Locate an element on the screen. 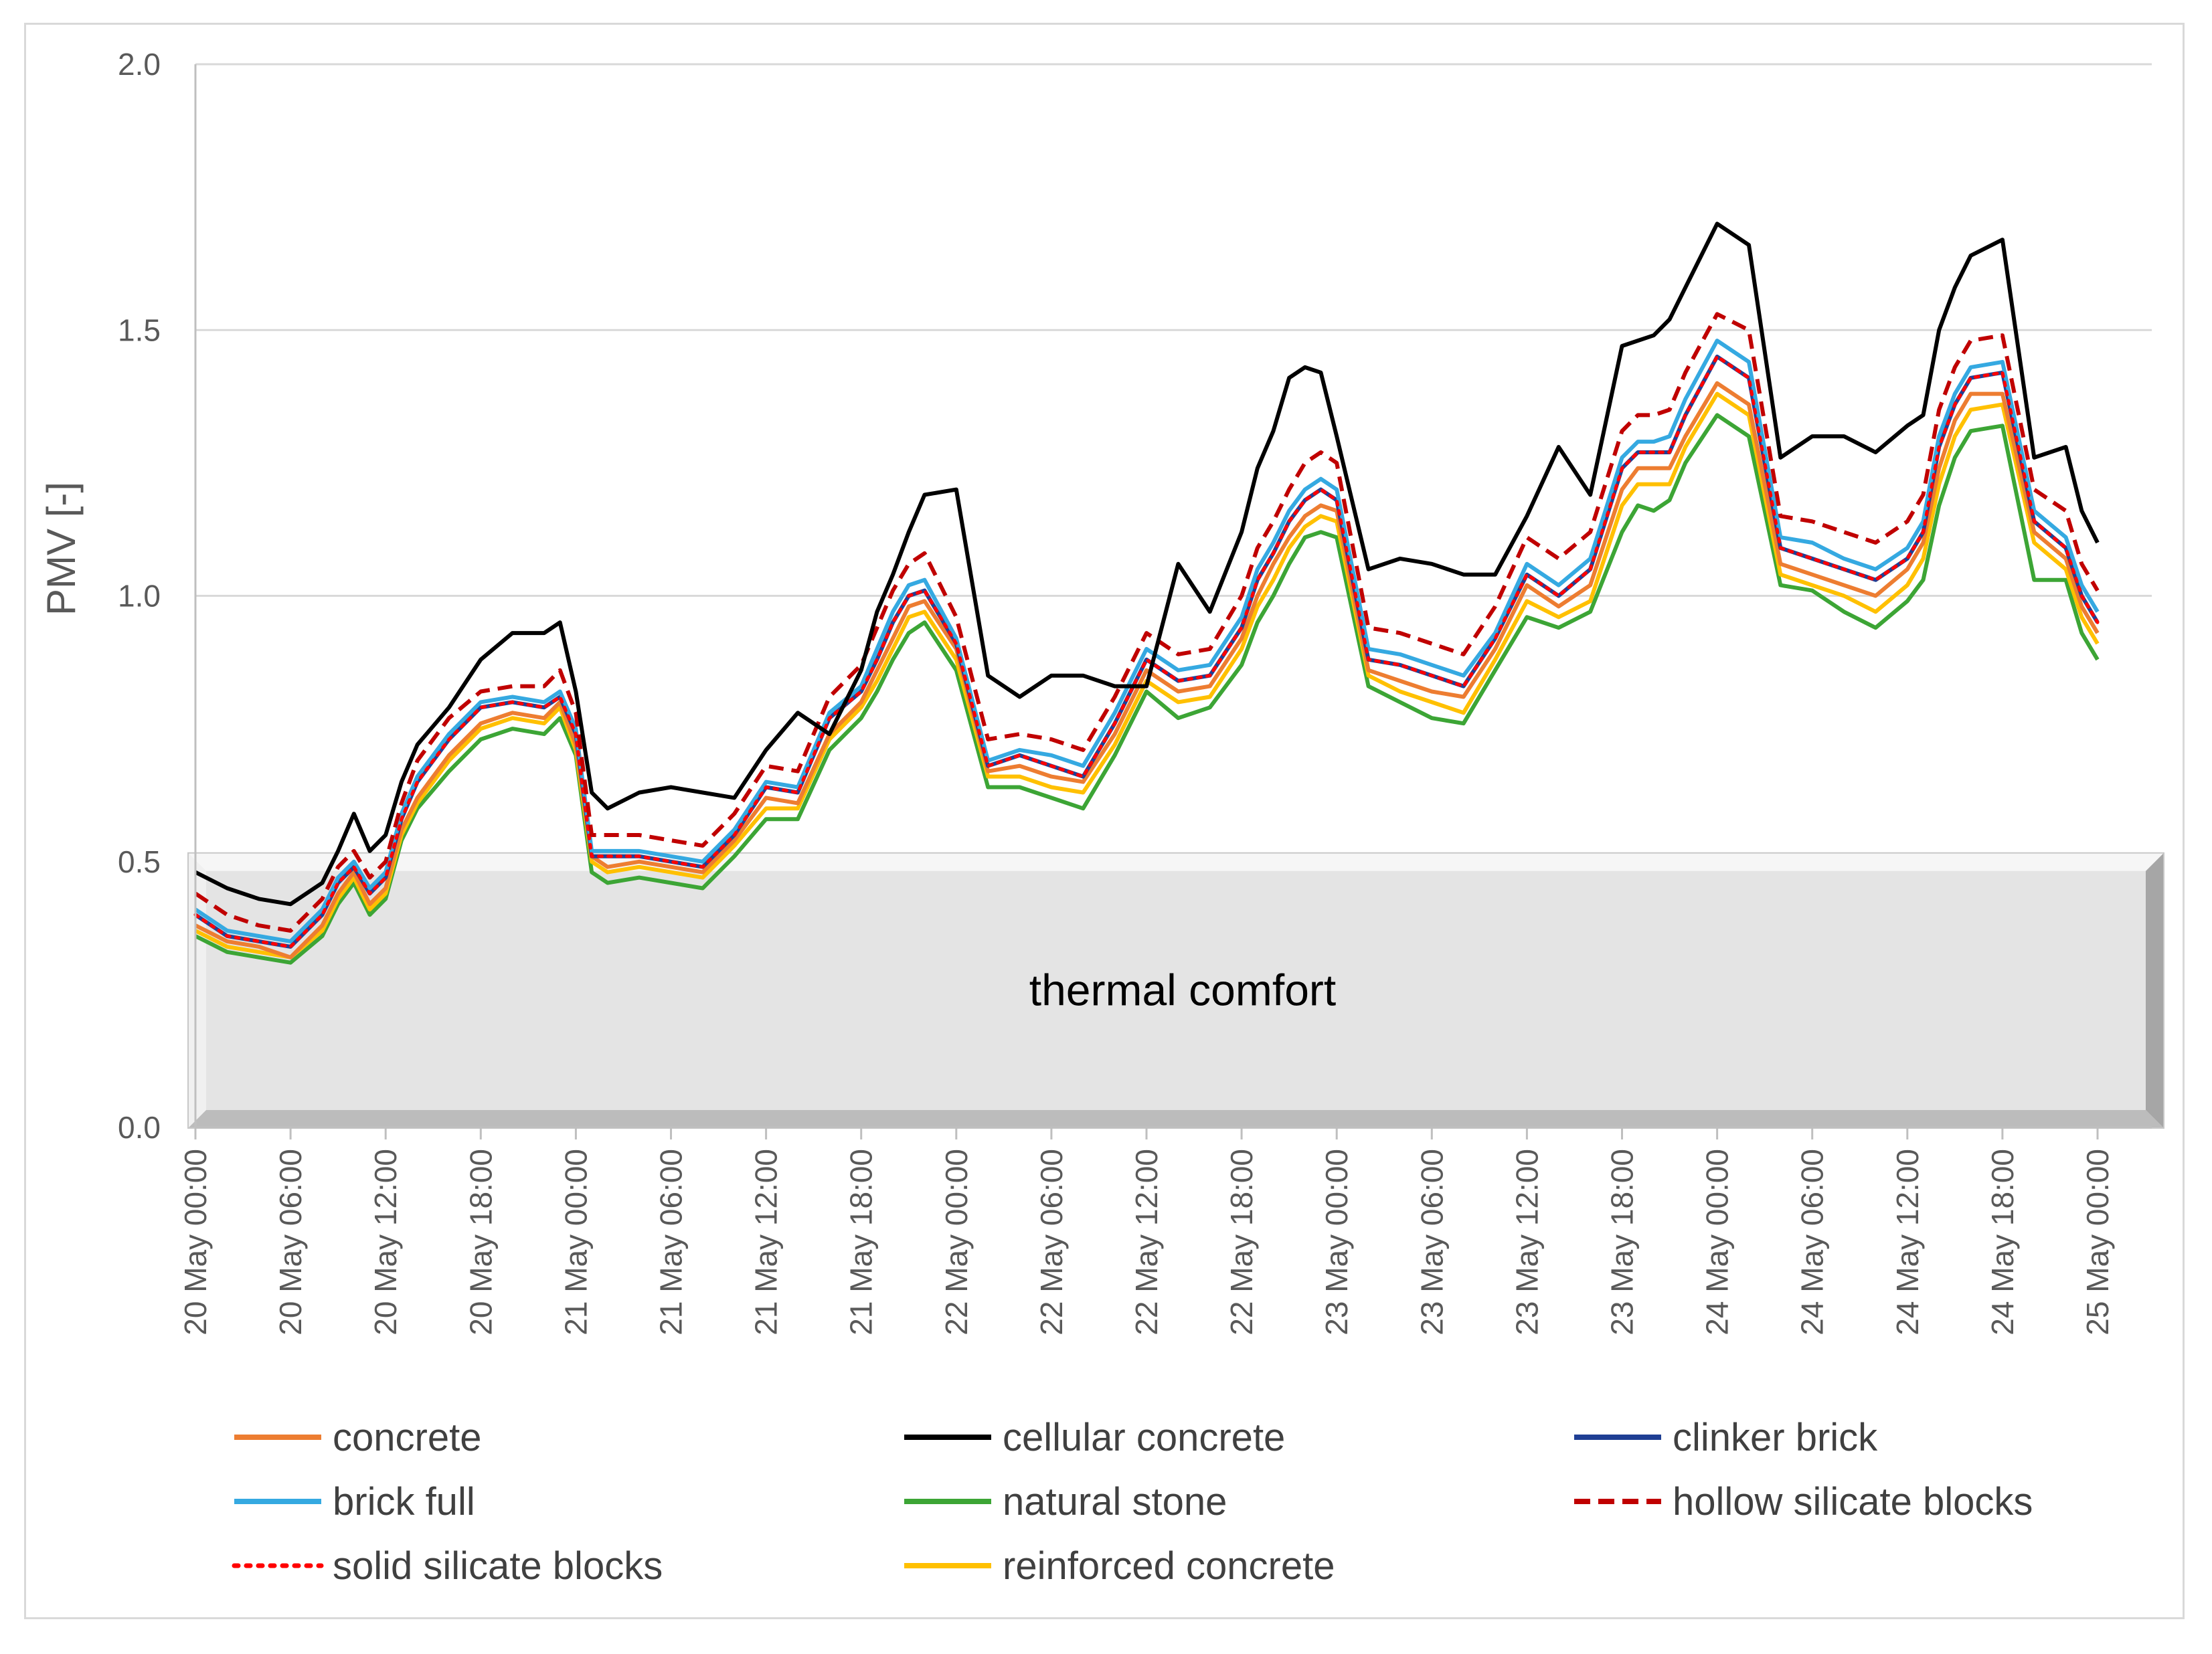  legend-label: clinker brick is located at coordinates (1775, 1437).